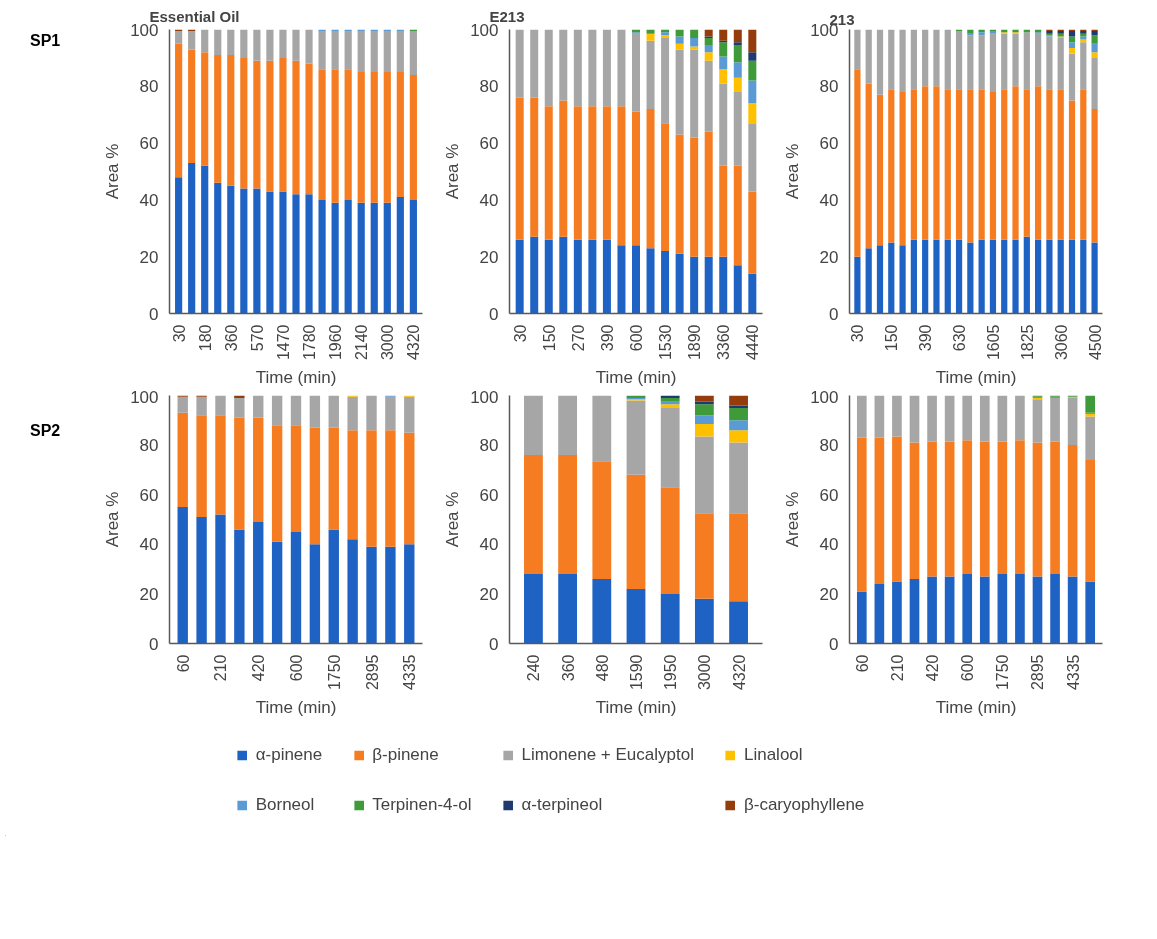 The height and width of the screenshot is (939, 1157). What do you see at coordinates (1095, 342) in the screenshot?
I see `x-tick-label: 4500` at bounding box center [1095, 342].